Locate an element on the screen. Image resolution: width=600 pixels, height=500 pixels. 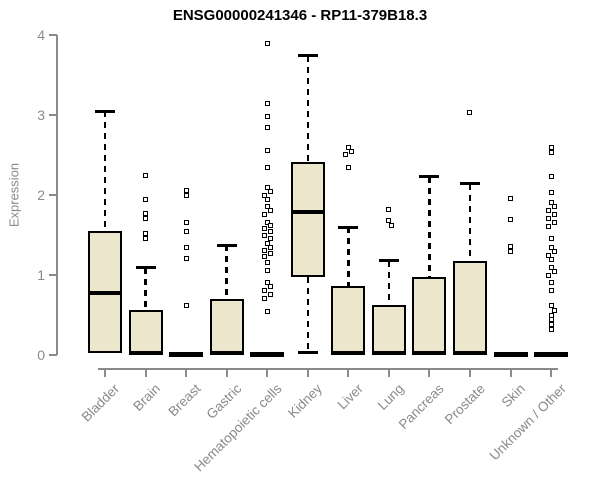
x-tick-label-prostate: Prostate is located at coordinates (464, 404).